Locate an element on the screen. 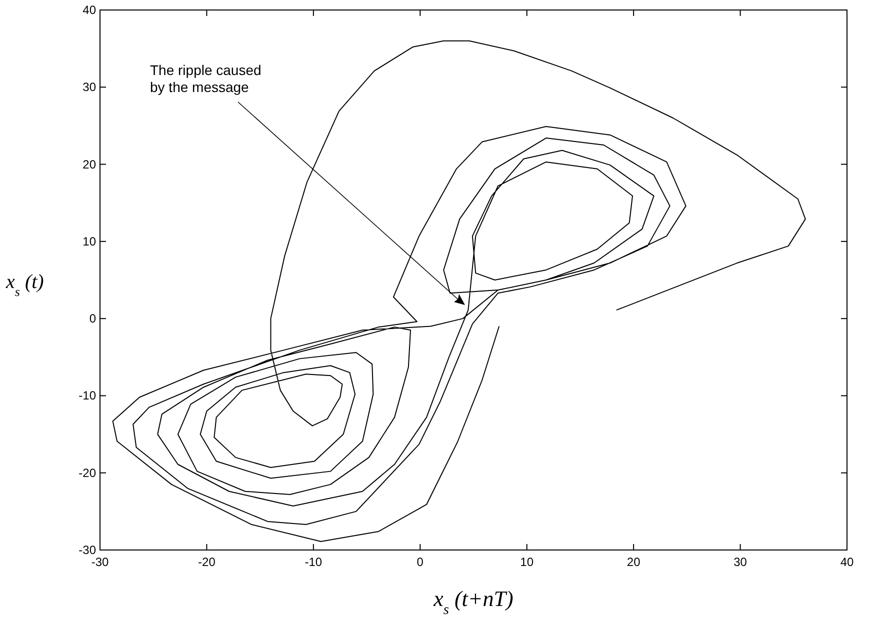 This screenshot has width=887, height=618. y-axis-title: x$_{s}$(t) is located at coordinates (24, 284).